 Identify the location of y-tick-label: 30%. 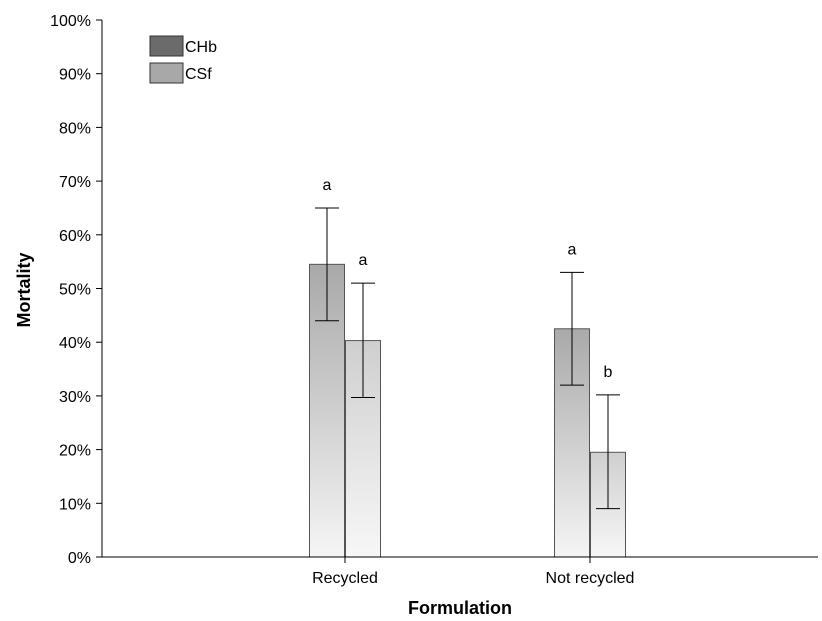
(75, 397).